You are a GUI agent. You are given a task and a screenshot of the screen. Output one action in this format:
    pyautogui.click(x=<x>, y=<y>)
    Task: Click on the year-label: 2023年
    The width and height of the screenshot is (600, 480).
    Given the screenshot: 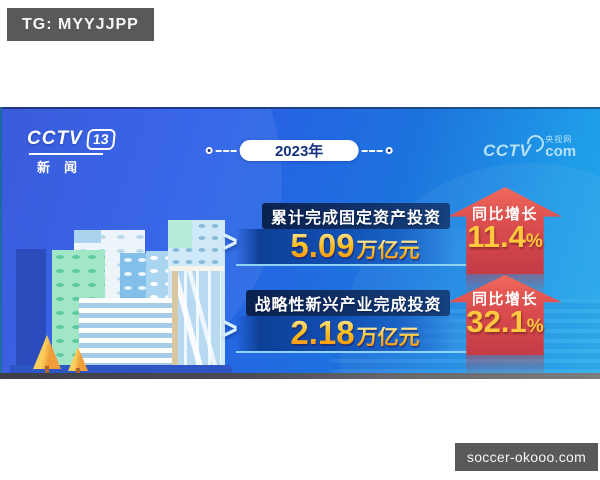 What is the action you would take?
    pyautogui.click(x=299, y=151)
    